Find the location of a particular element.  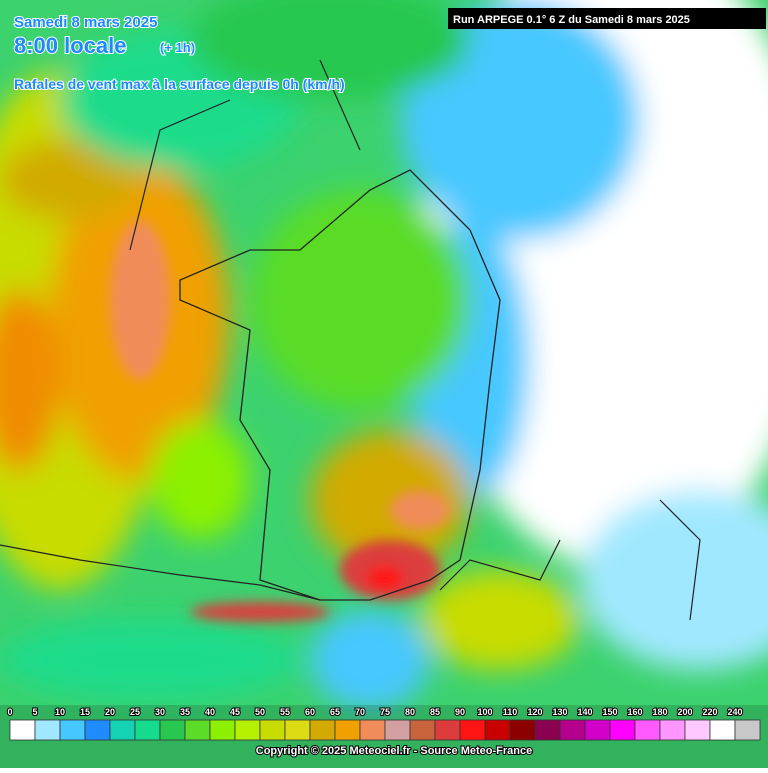

run-label-box is located at coordinates (607, 18).